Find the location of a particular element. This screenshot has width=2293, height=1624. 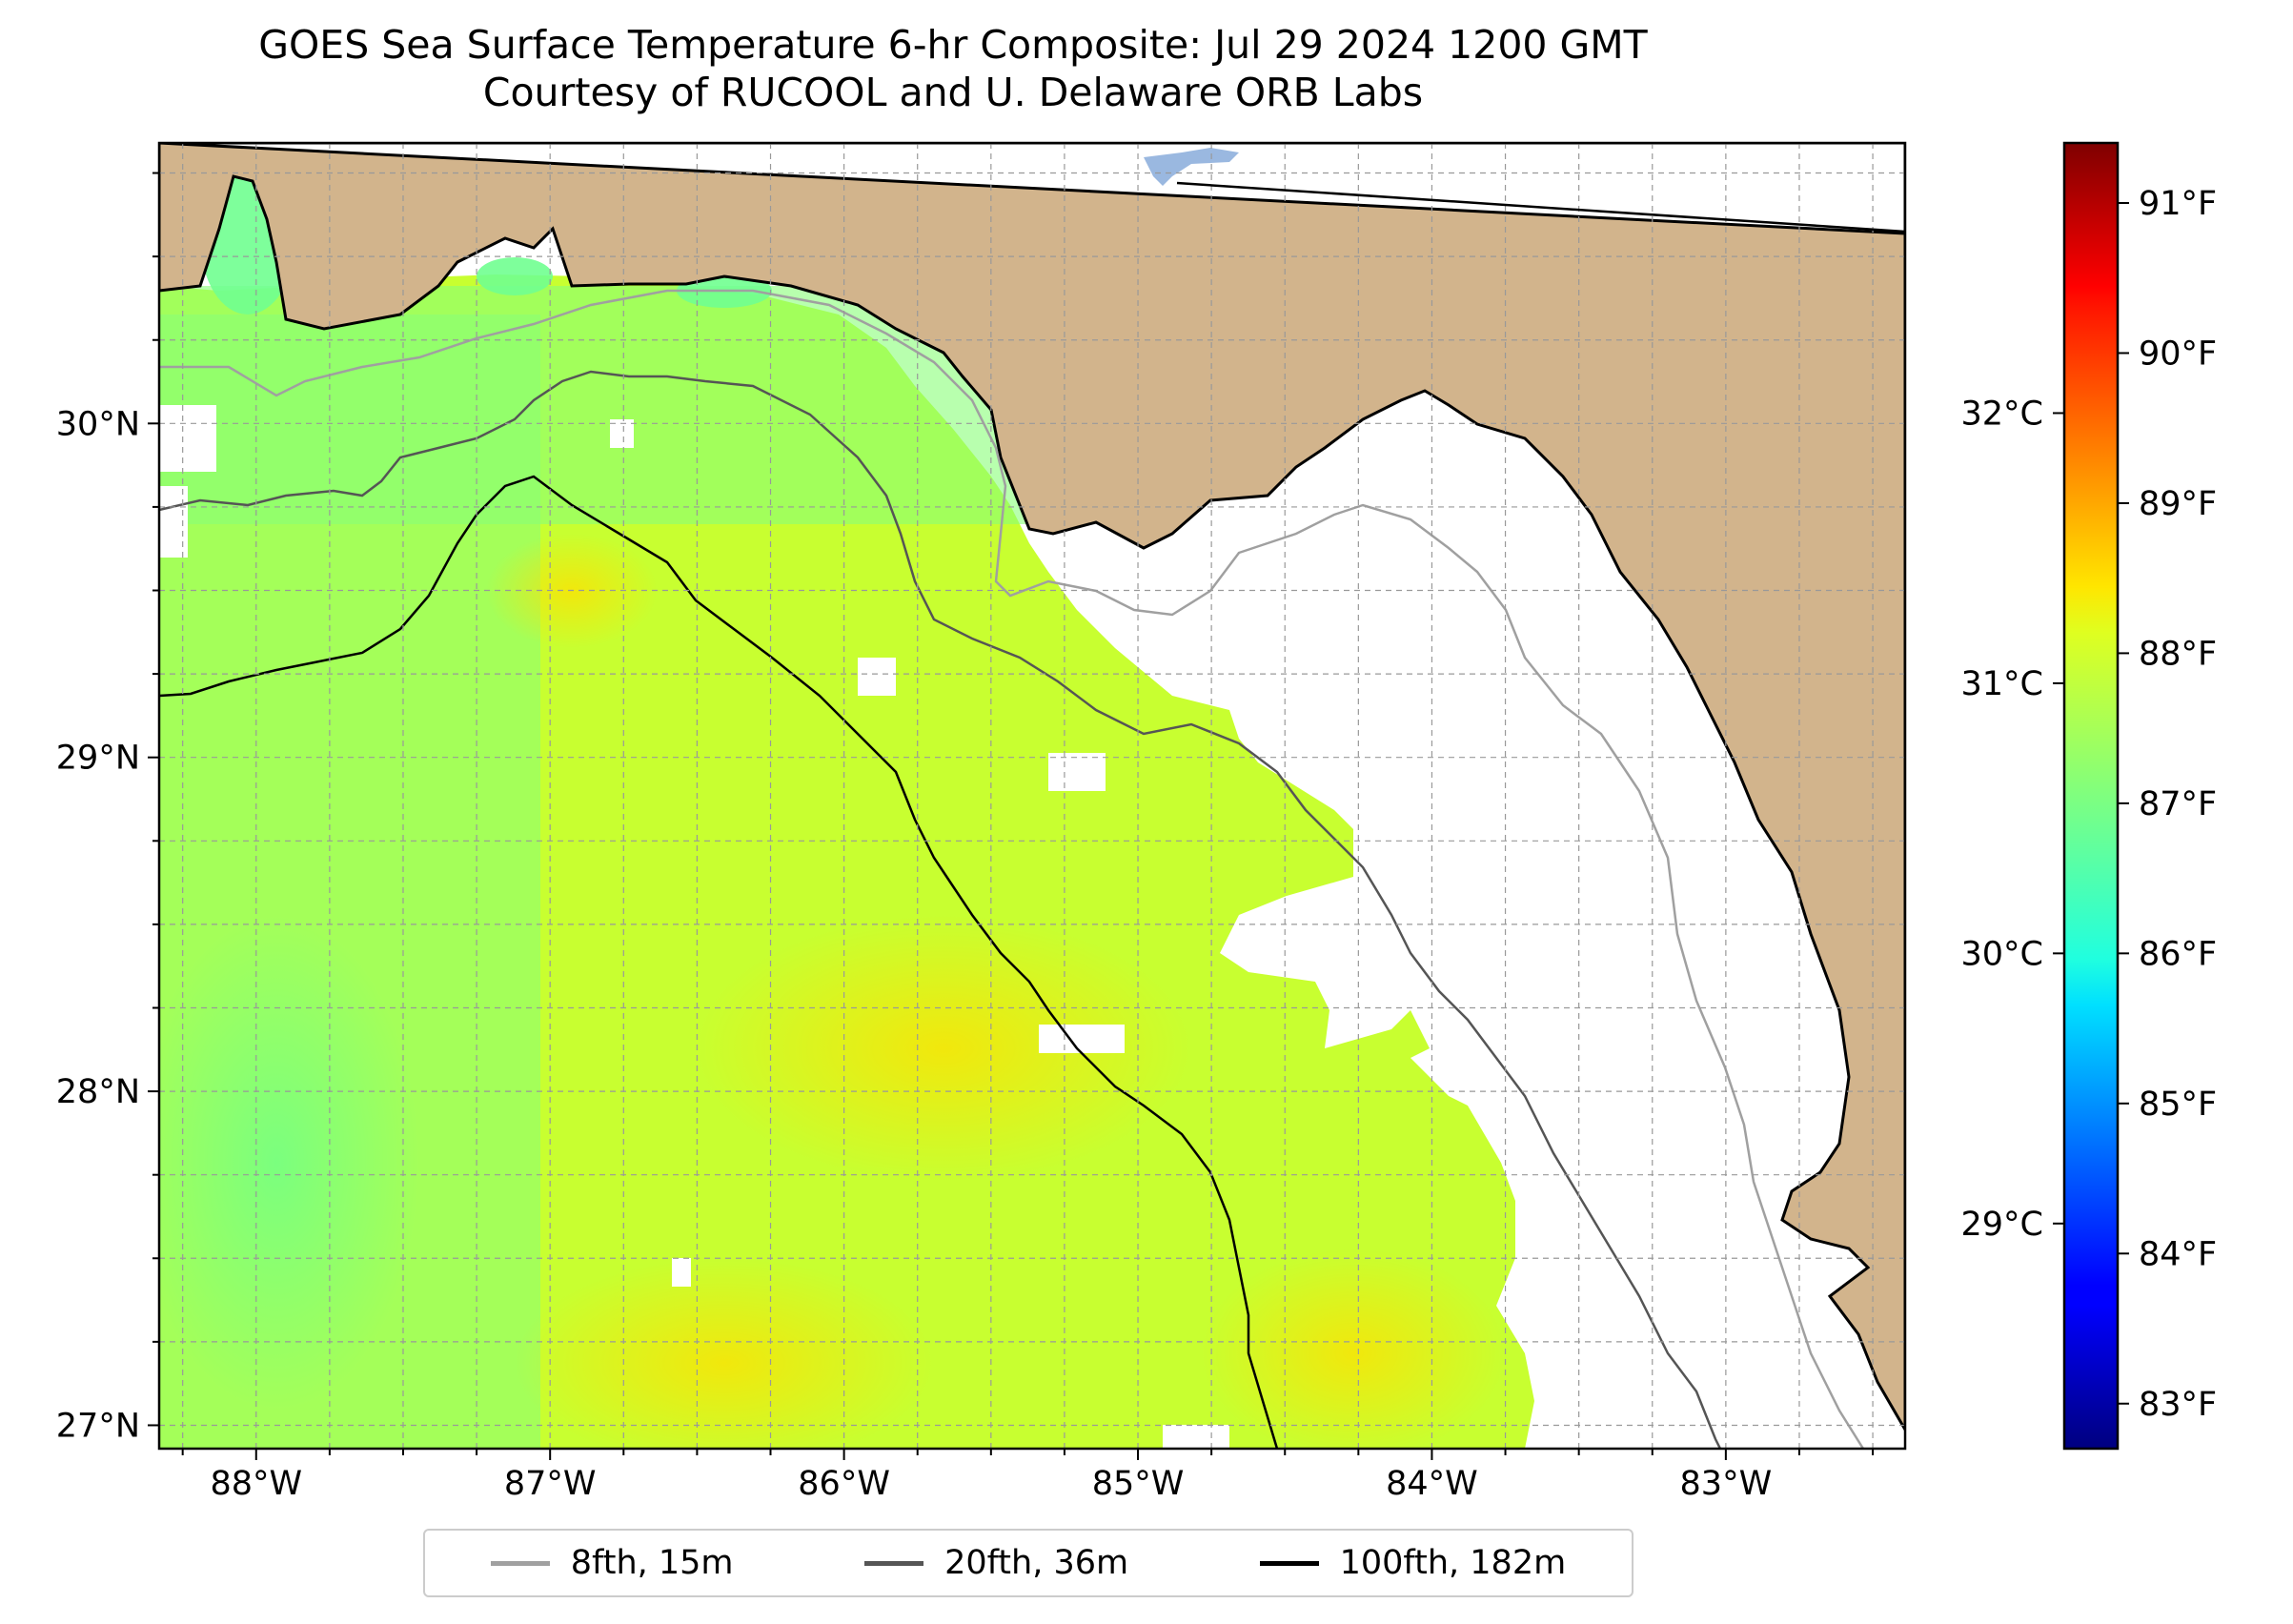

colorbar-f-tick-label: 88°F is located at coordinates (2178, 654).